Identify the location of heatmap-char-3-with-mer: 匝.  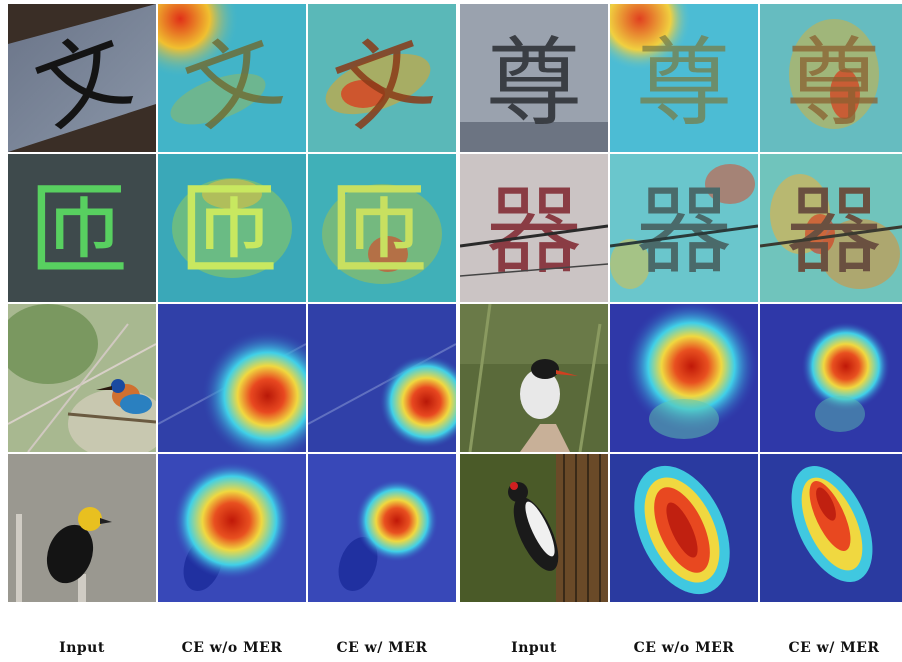
(382, 228).